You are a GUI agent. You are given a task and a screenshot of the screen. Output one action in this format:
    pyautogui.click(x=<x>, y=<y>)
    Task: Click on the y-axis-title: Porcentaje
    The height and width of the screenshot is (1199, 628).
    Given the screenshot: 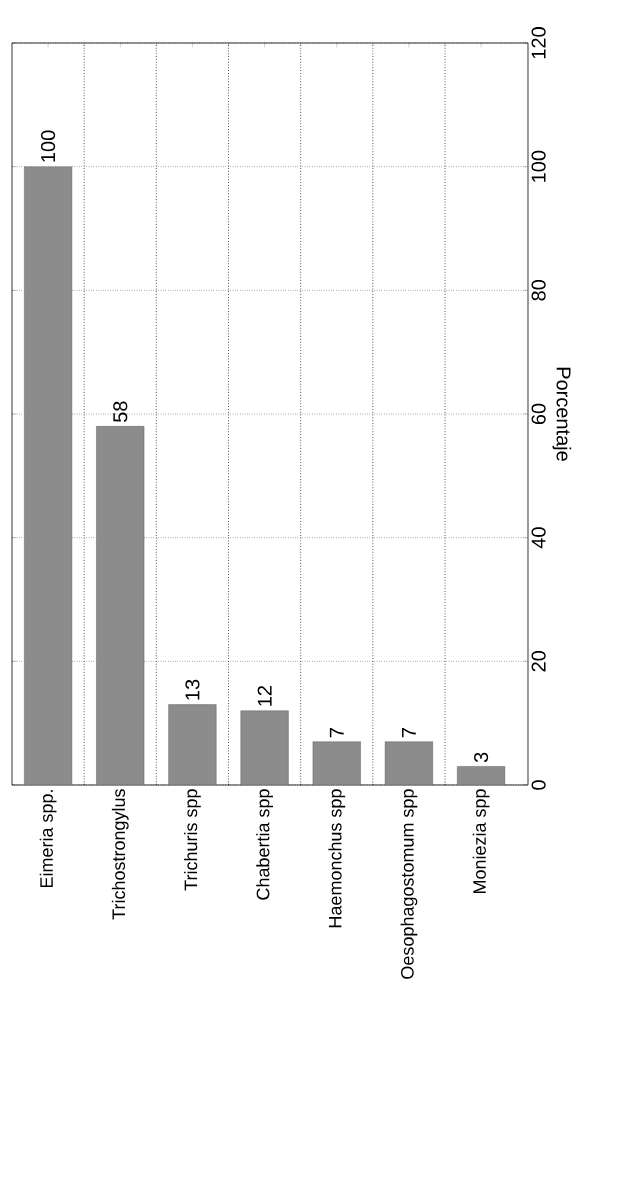 What is the action you would take?
    pyautogui.click(x=562, y=414)
    